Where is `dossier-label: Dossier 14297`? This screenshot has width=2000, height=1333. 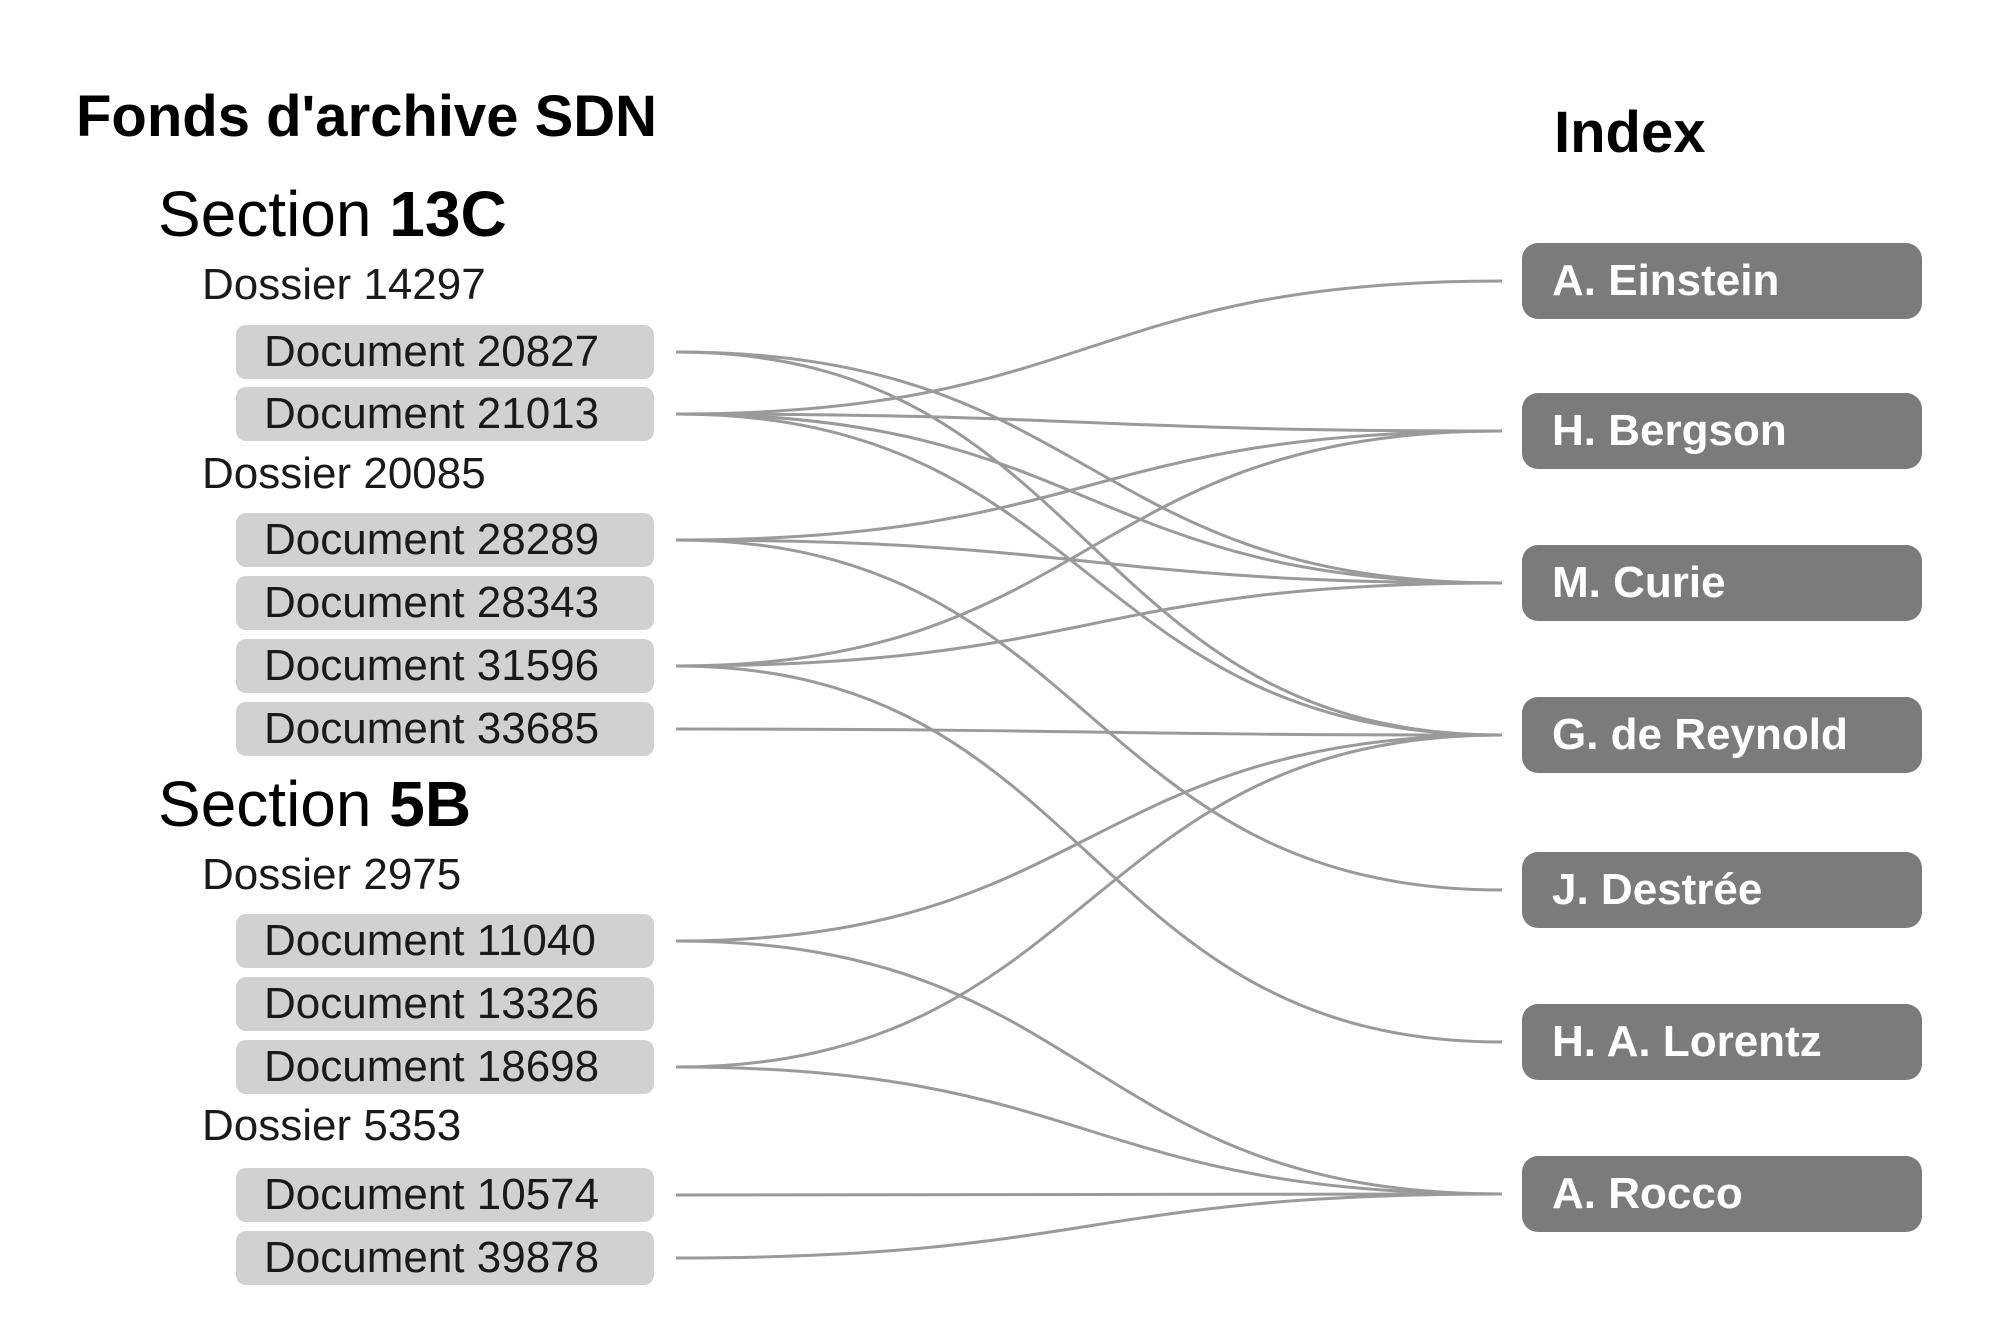
dossier-label: Dossier 14297 is located at coordinates (344, 284).